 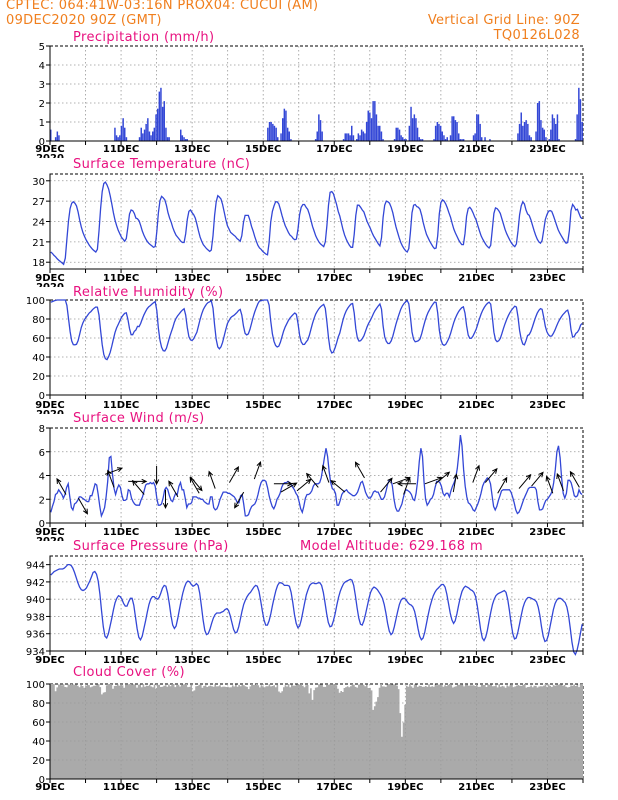 I want to click on y-tick-label: 6, so click(x=42, y=453).